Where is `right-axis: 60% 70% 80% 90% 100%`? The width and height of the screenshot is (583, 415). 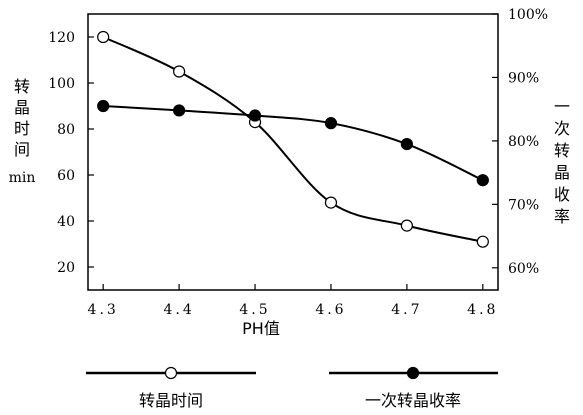 right-axis: 60% 70% 80% 90% 100% is located at coordinates (520, 142).